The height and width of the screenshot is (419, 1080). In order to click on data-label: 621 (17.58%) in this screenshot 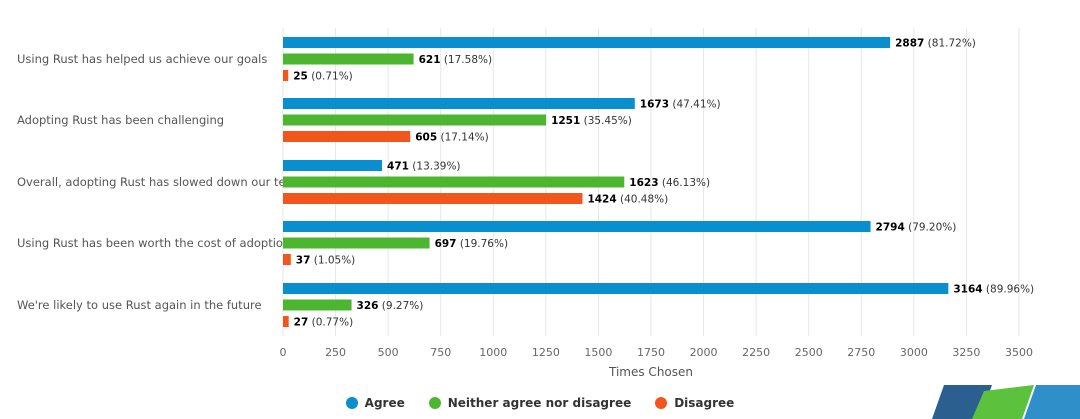, I will do `click(456, 60)`.